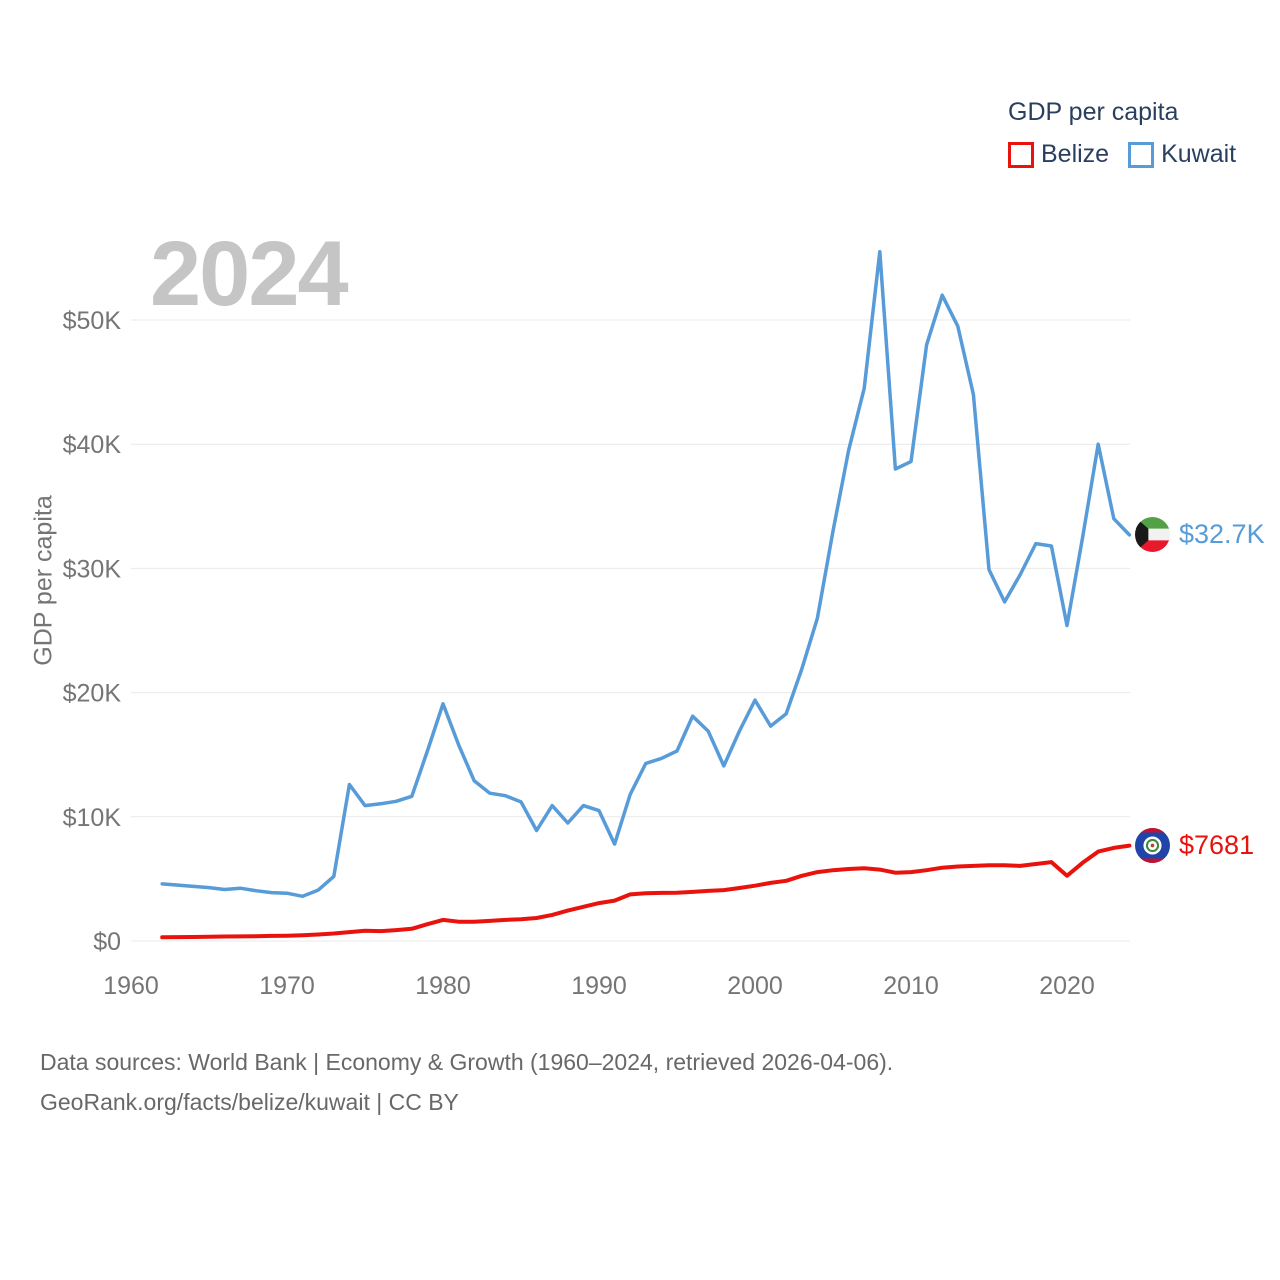  Describe the element at coordinates (131, 986) in the screenshot. I see `x-tick-label: 1960` at that location.